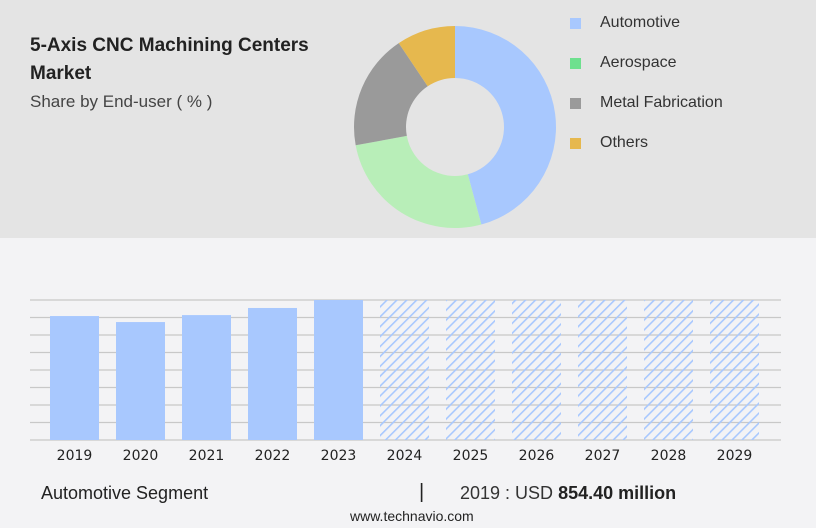  What do you see at coordinates (638, 62) in the screenshot?
I see `legend-label: Aerospace` at bounding box center [638, 62].